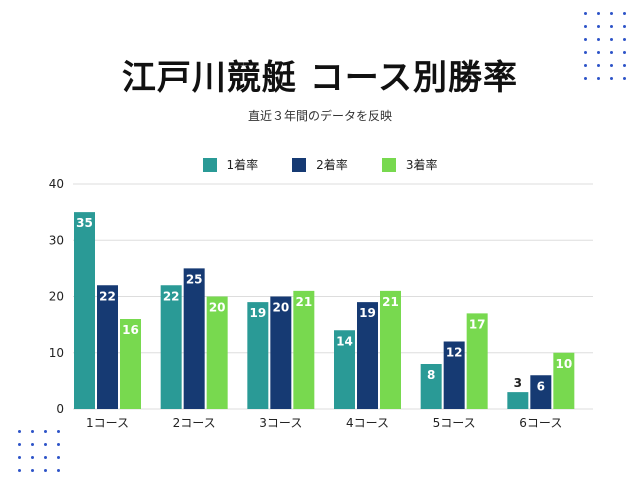 The height and width of the screenshot is (480, 640). I want to click on legend-item-2: 2着率, so click(320, 164).